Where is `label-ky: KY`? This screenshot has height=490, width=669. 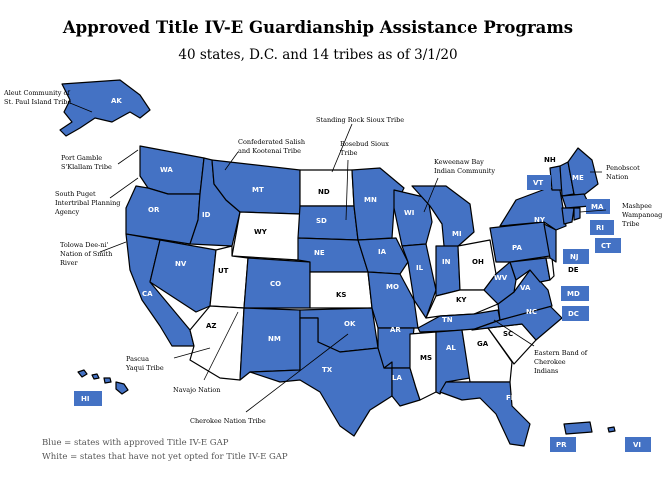 label-ky: KY is located at coordinates (461, 300).